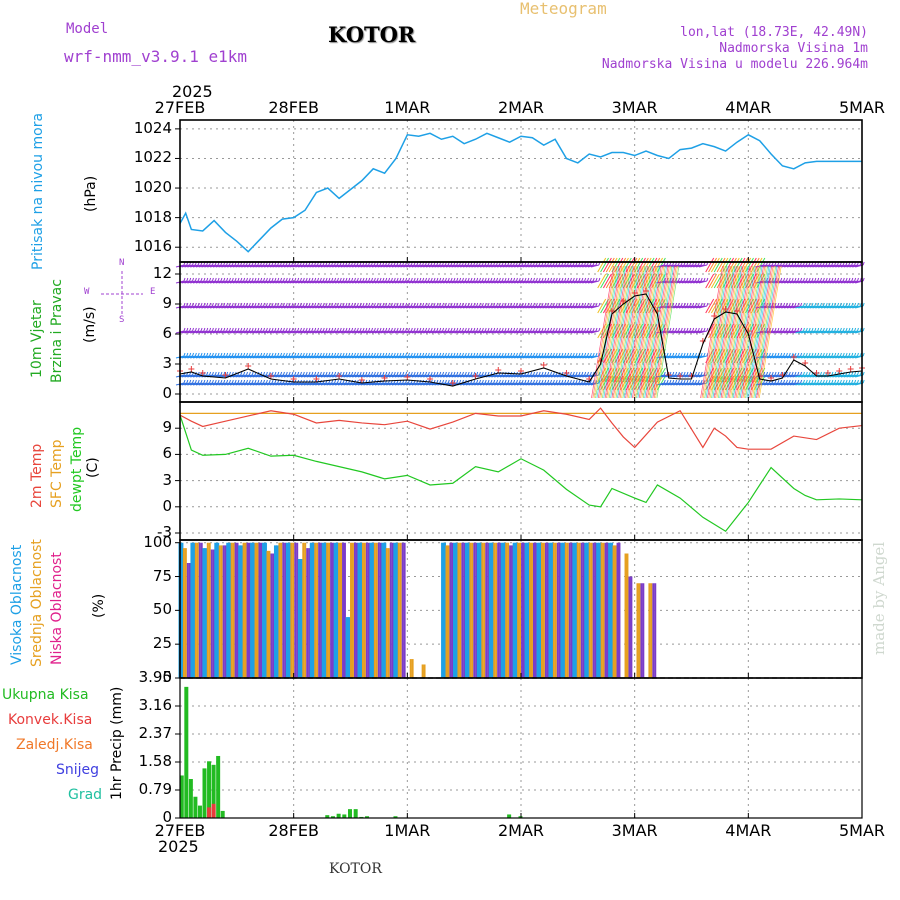  Describe the element at coordinates (521, 471) in the screenshot. I see `panel-frame` at that location.